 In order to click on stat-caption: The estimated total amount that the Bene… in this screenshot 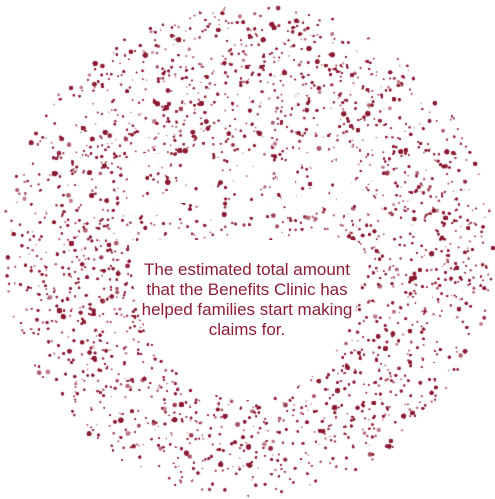, I will do `click(247, 299)`.